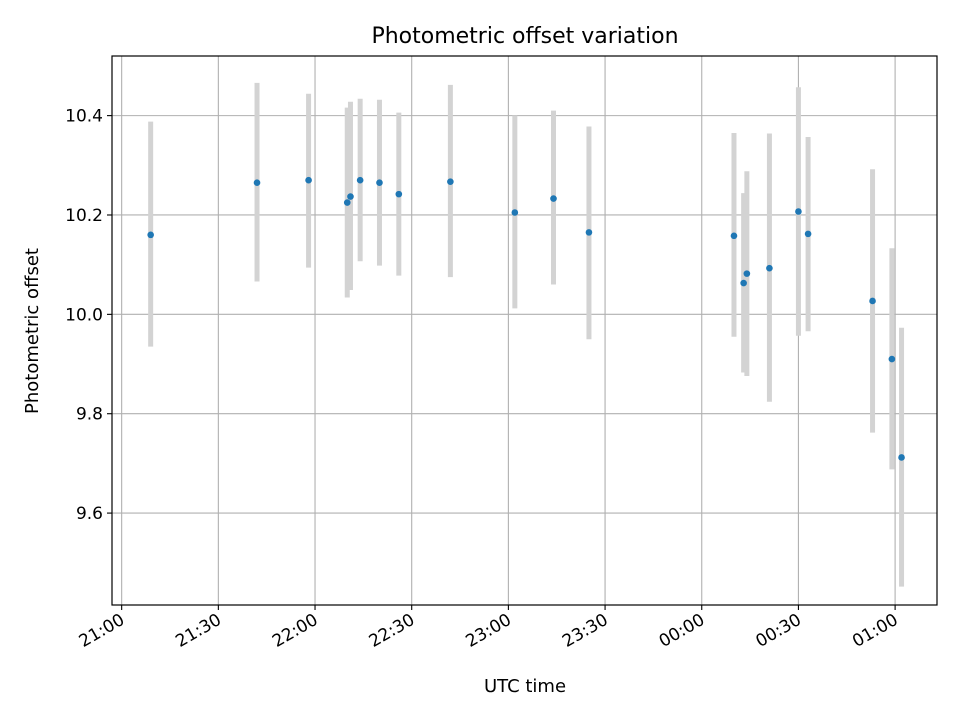 The height and width of the screenshot is (724, 960). What do you see at coordinates (84, 315) in the screenshot?
I see `y-tick-label: 10.0` at bounding box center [84, 315].